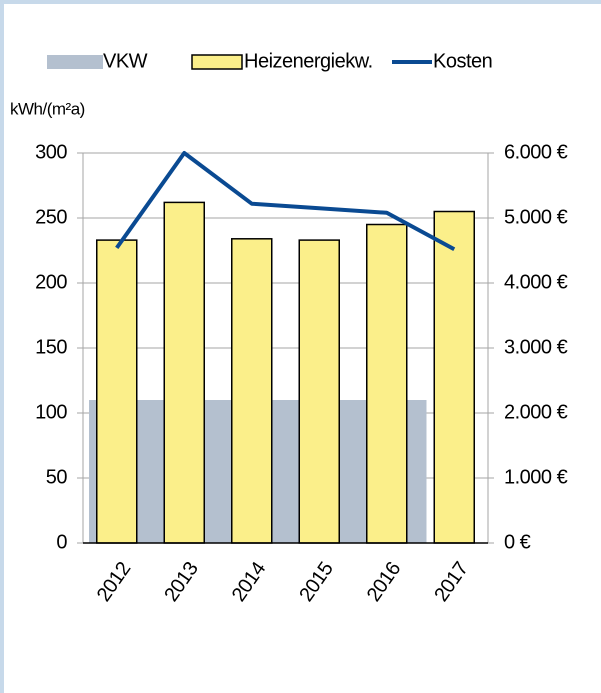  Describe the element at coordinates (51, 217) in the screenshot. I see `y-tick-label: 250` at that location.